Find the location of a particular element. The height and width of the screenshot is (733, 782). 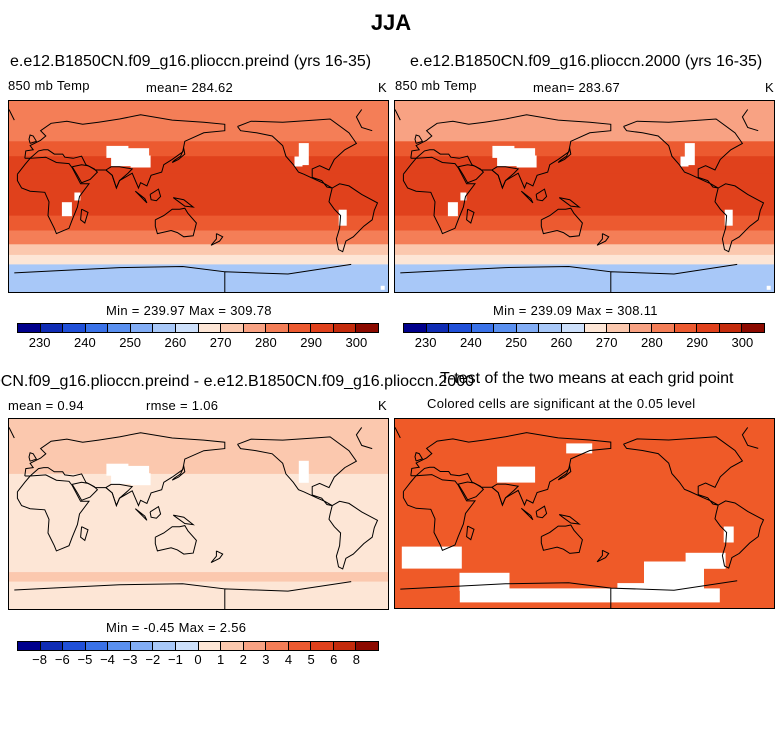

coastline-south-america is located at coordinates (353, 218).